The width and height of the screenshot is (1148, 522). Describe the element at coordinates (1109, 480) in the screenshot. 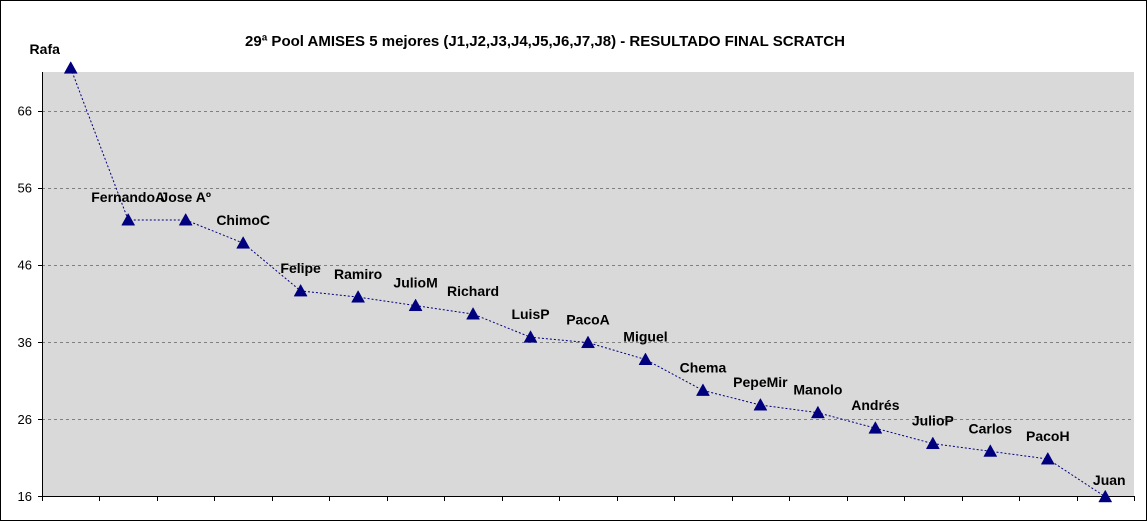

I see `point-label: Juan` at that location.